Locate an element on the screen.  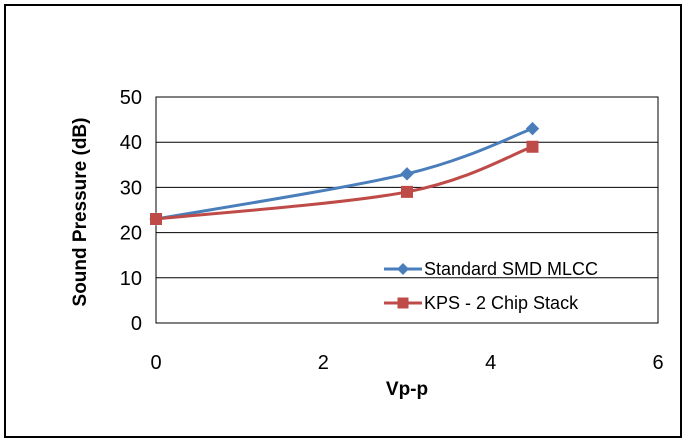
y-tick-label: 0 is located at coordinates (136, 324).